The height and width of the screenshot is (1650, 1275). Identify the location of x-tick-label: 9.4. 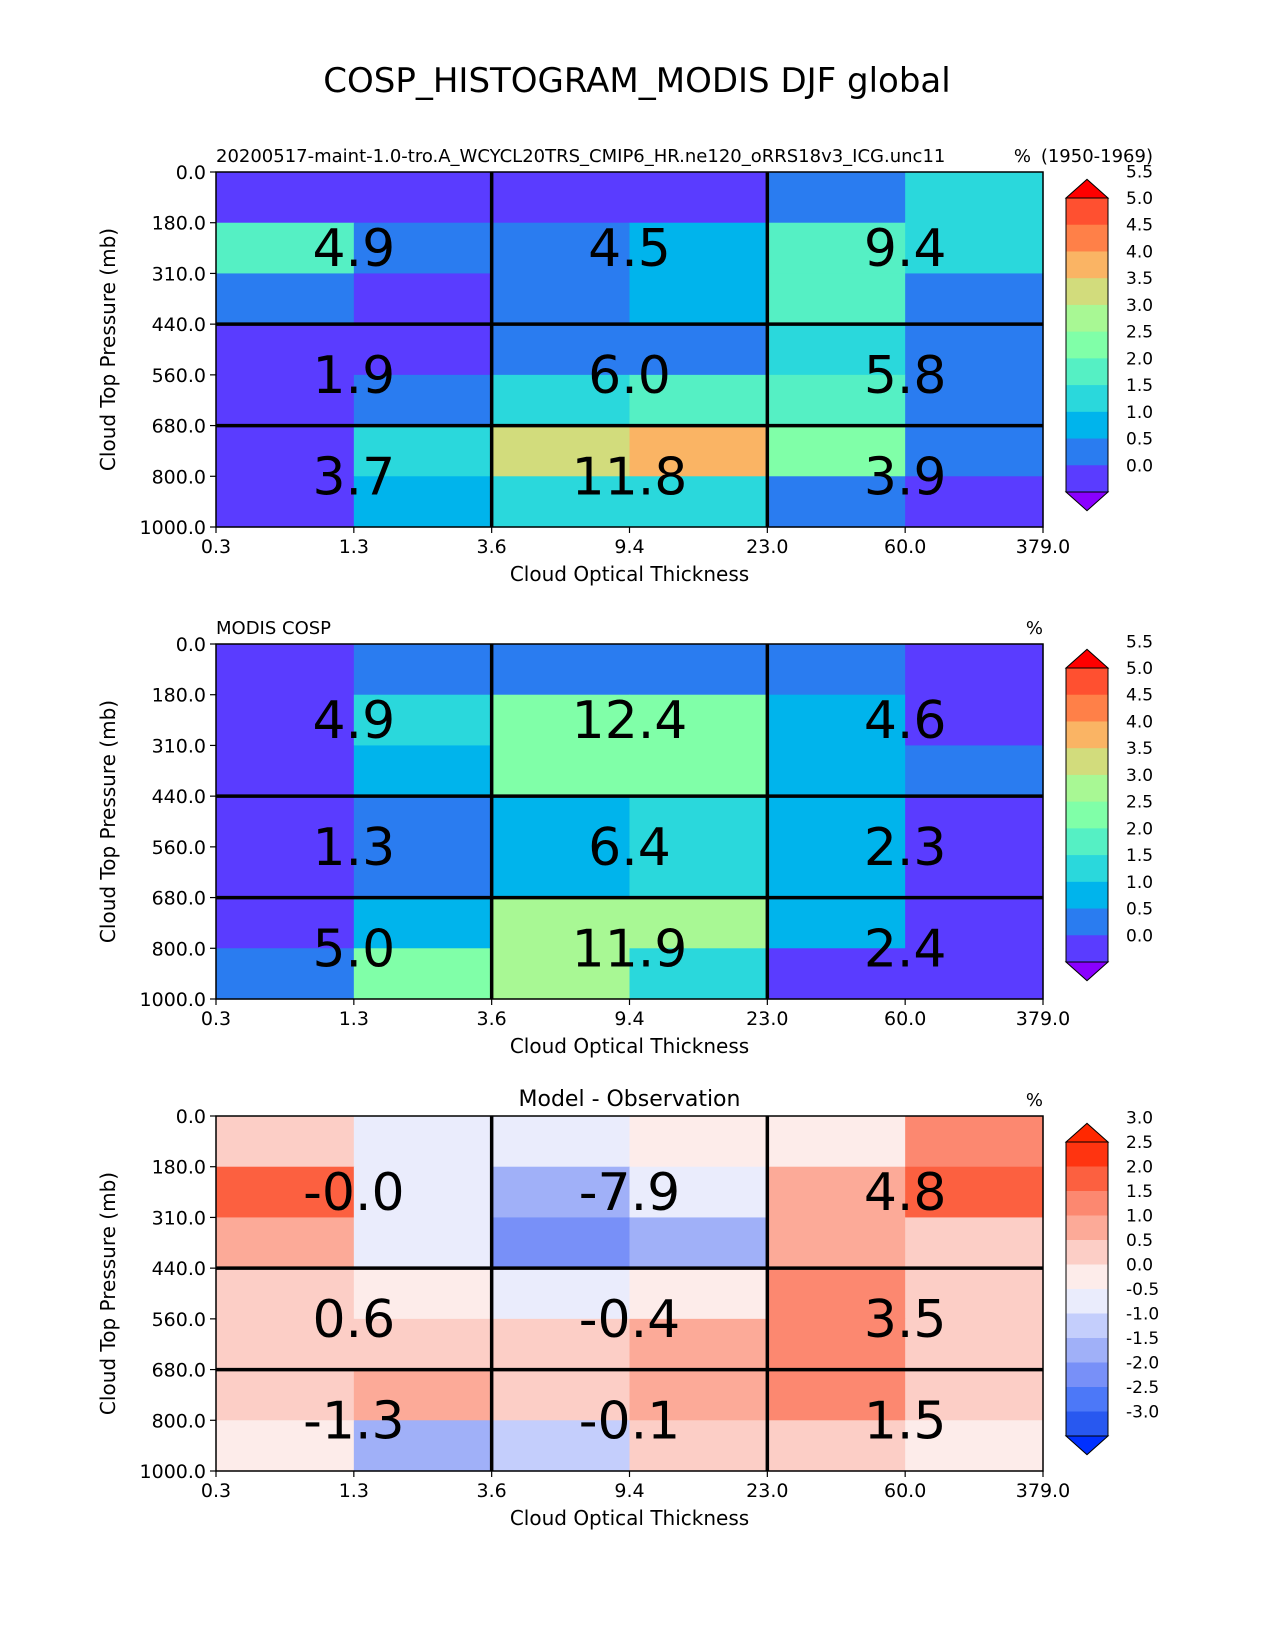
(629, 1491).